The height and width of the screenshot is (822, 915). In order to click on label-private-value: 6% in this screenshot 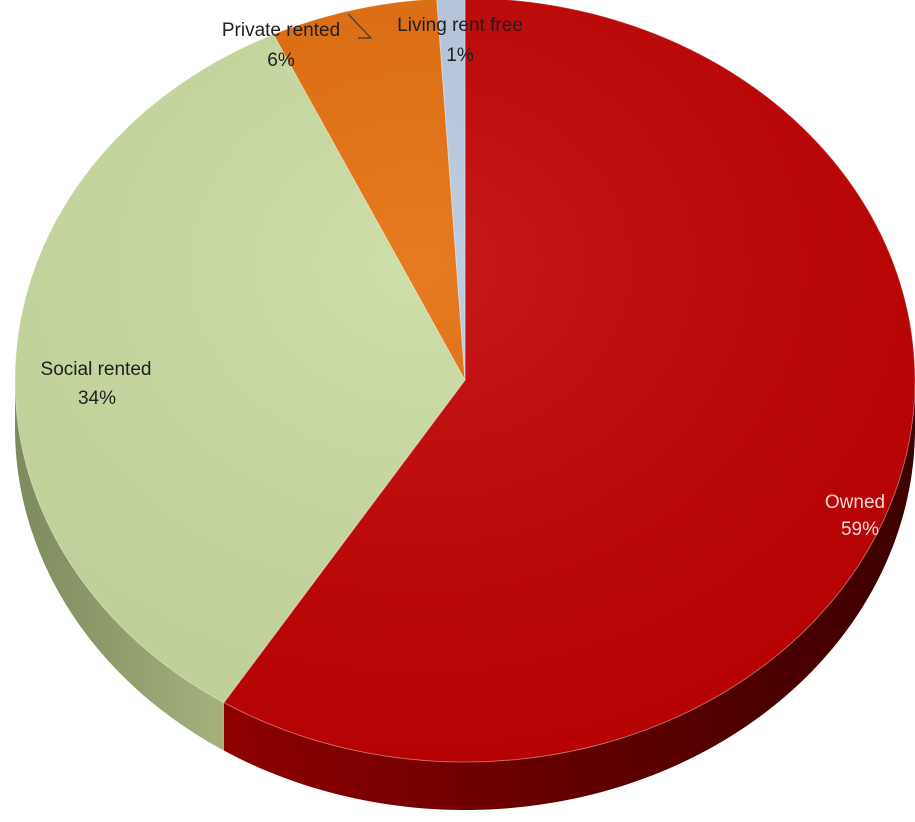, I will do `click(281, 60)`.